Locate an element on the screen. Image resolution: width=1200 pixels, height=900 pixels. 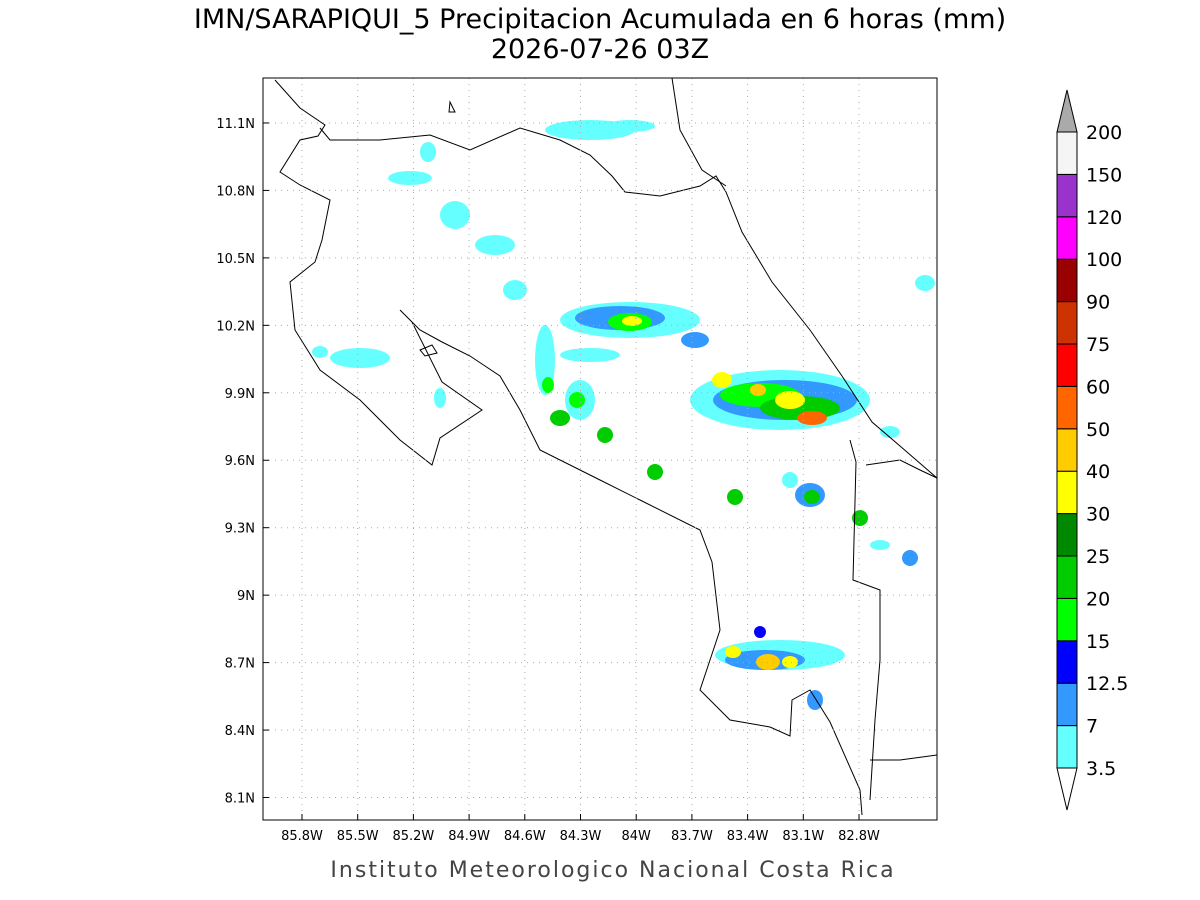
colorbar-label: 15 is located at coordinates (1098, 642).